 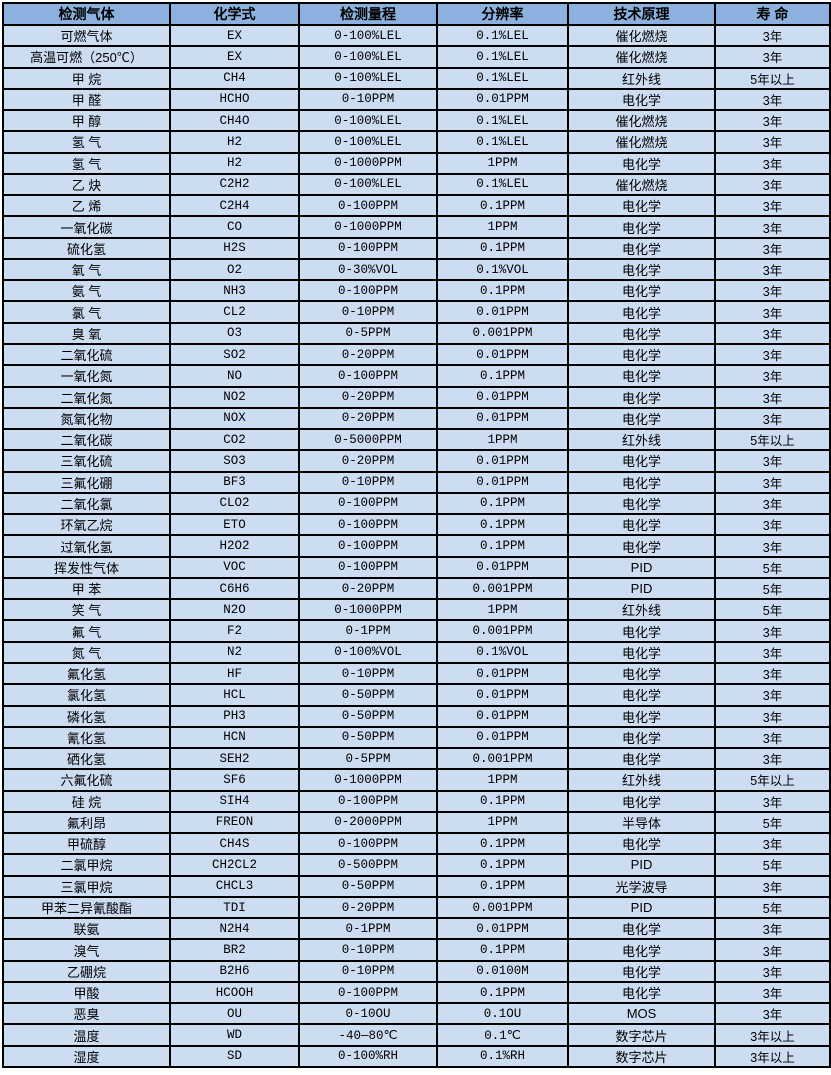 What do you see at coordinates (86, 440) in the screenshot?
I see `table-cell: 二氧化碳` at bounding box center [86, 440].